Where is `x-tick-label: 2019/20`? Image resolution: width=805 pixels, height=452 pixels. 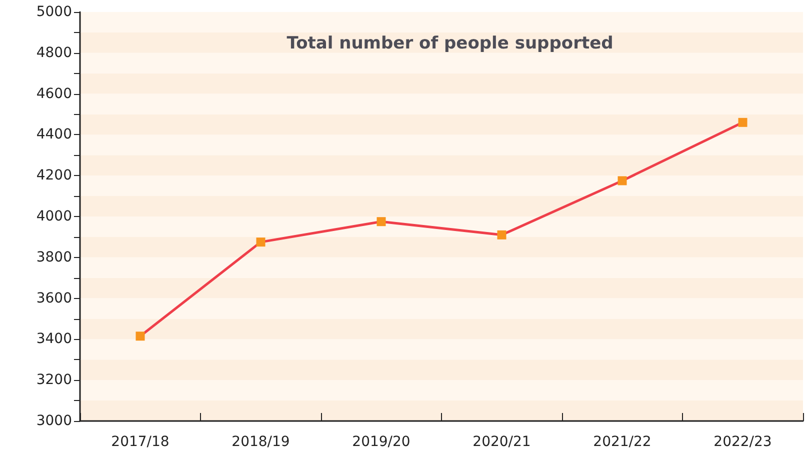 x-tick-label: 2019/20 is located at coordinates (381, 442).